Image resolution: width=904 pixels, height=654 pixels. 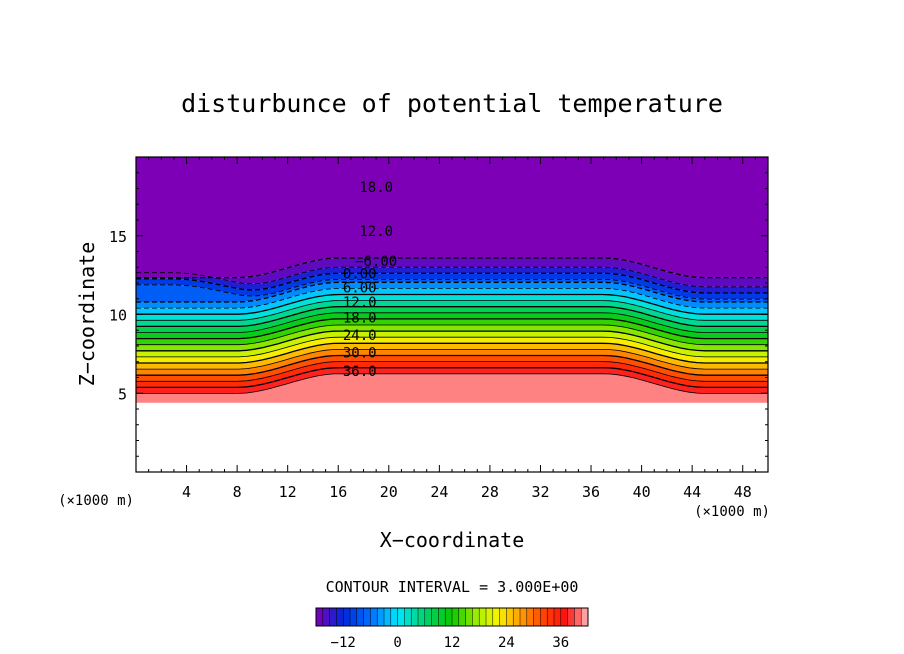 What do you see at coordinates (490, 492) in the screenshot?
I see `x-tick-label: 28` at bounding box center [490, 492].